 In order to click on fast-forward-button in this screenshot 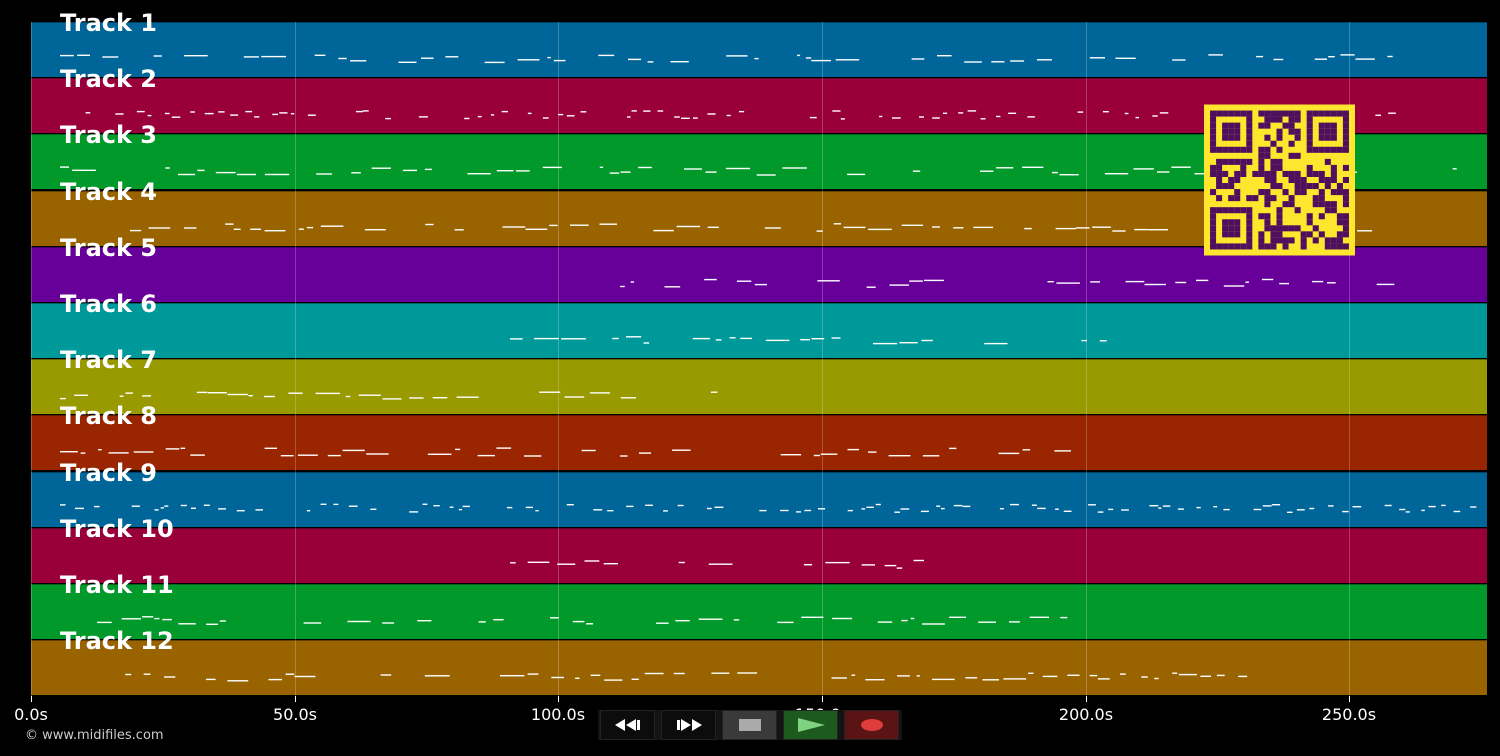, I will do `click(688, 725)`.